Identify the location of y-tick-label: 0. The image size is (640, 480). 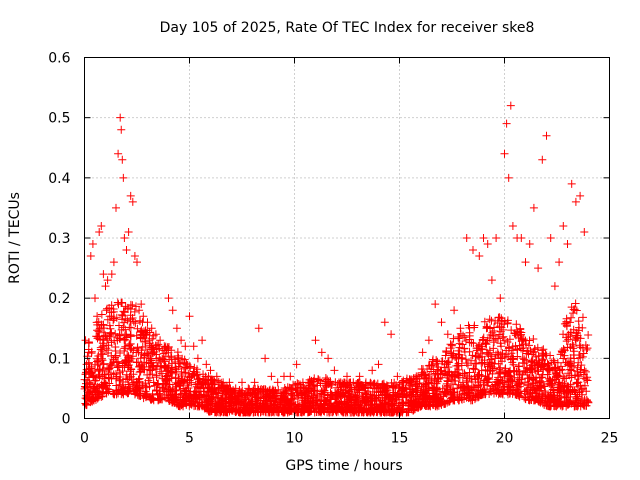
(66, 420).